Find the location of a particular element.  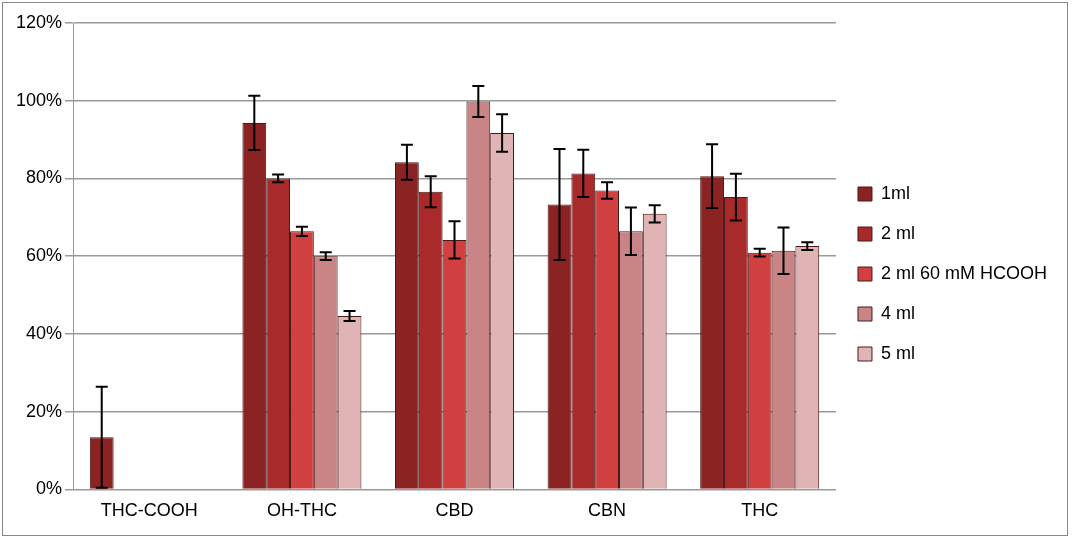

x-tick-label: CBN is located at coordinates (607, 510).